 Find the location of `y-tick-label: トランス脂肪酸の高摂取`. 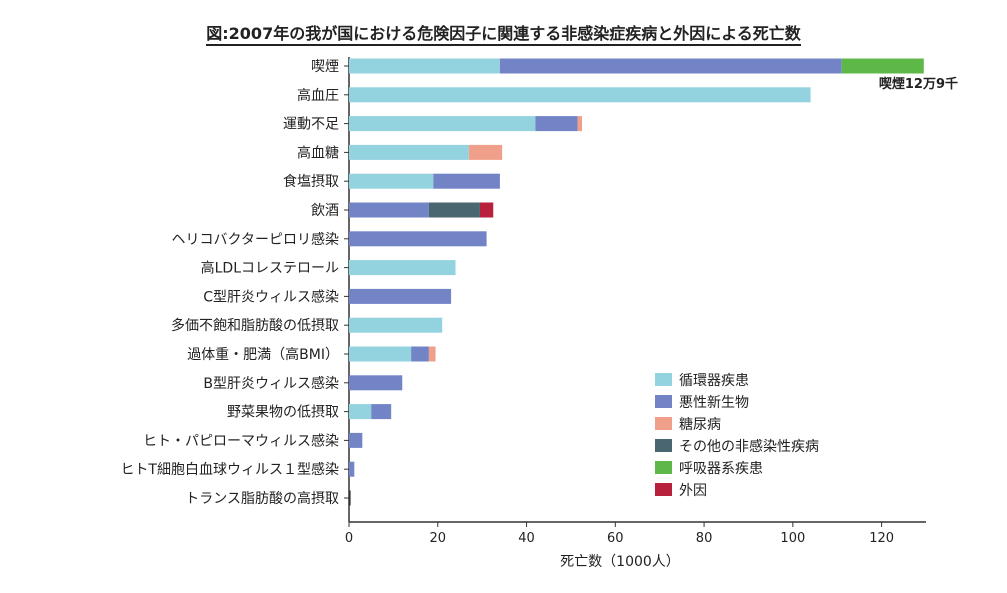

y-tick-label: トランス脂肪酸の高摂取 is located at coordinates (262, 498).